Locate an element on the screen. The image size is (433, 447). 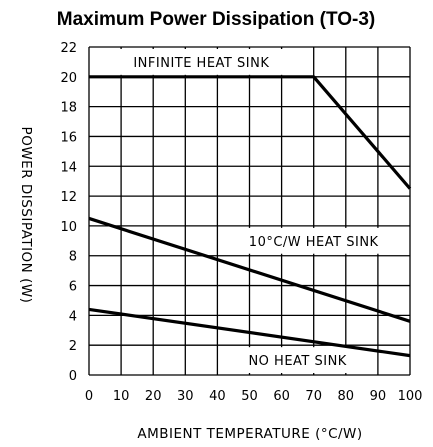
series-label-0: INFINITE HEAT SINK is located at coordinates (201, 63).